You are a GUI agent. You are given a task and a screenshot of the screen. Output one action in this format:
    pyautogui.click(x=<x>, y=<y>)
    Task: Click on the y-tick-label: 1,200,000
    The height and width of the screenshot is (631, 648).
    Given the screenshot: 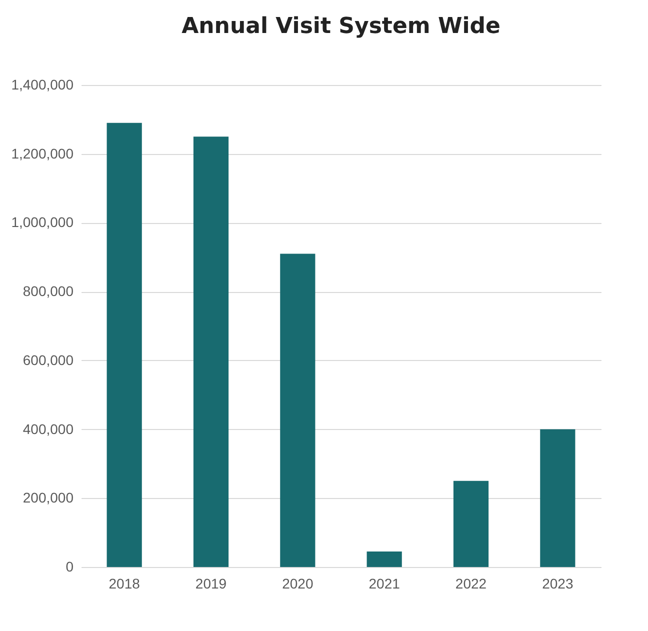 What is the action you would take?
    pyautogui.click(x=42, y=153)
    